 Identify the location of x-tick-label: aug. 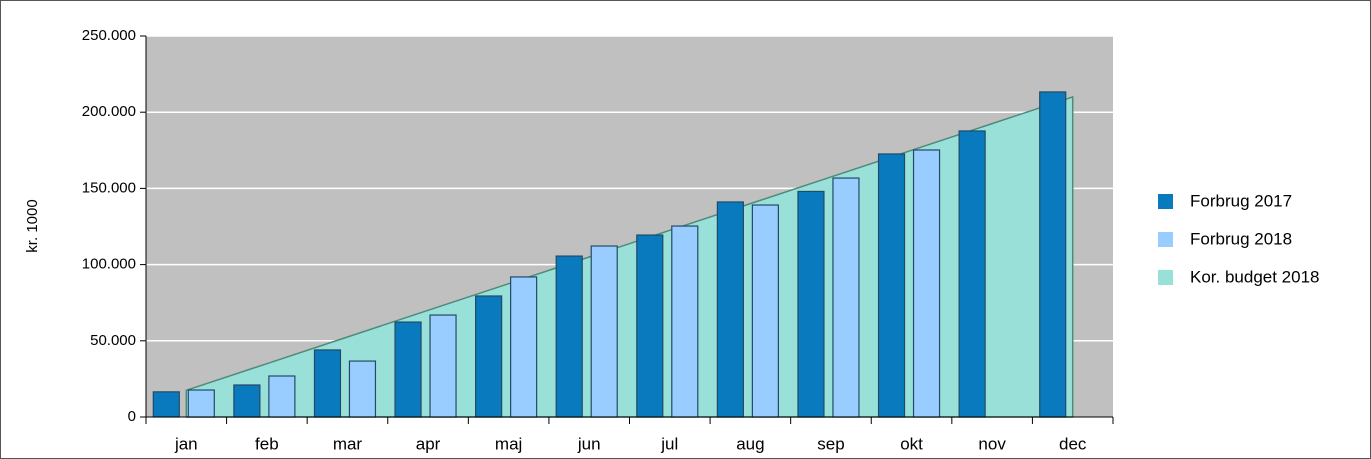
(750, 443).